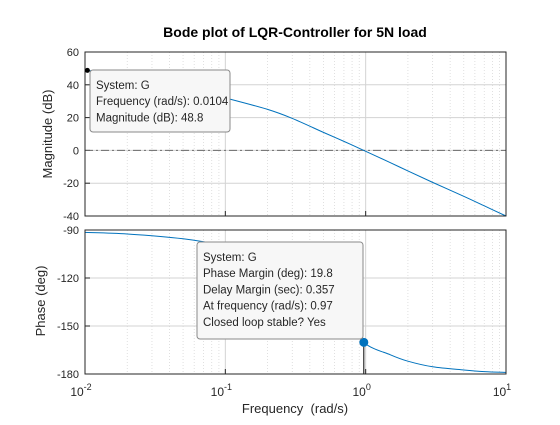  I want to click on phase-datatip-line: Phase Margin (deg): 19.8, so click(268, 274).